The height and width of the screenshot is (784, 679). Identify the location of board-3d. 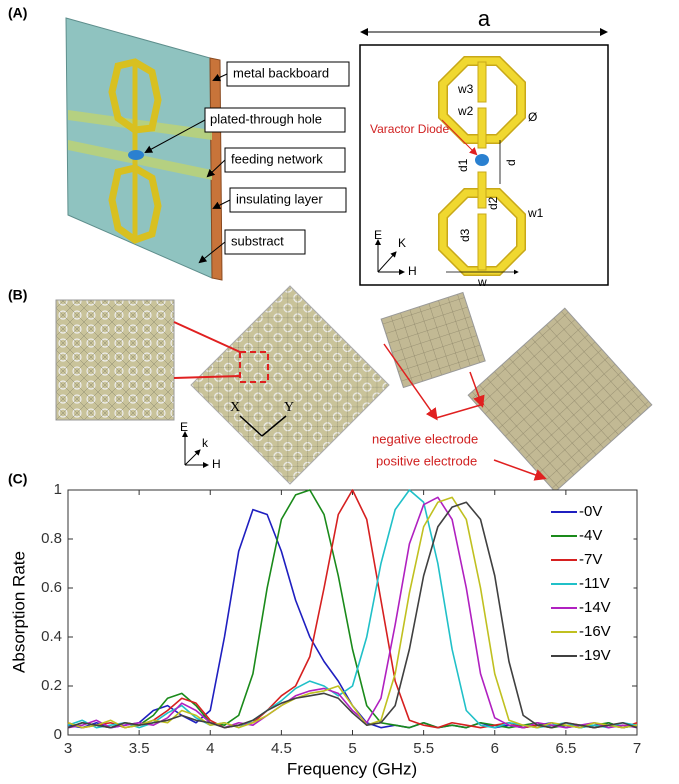
(144, 149).